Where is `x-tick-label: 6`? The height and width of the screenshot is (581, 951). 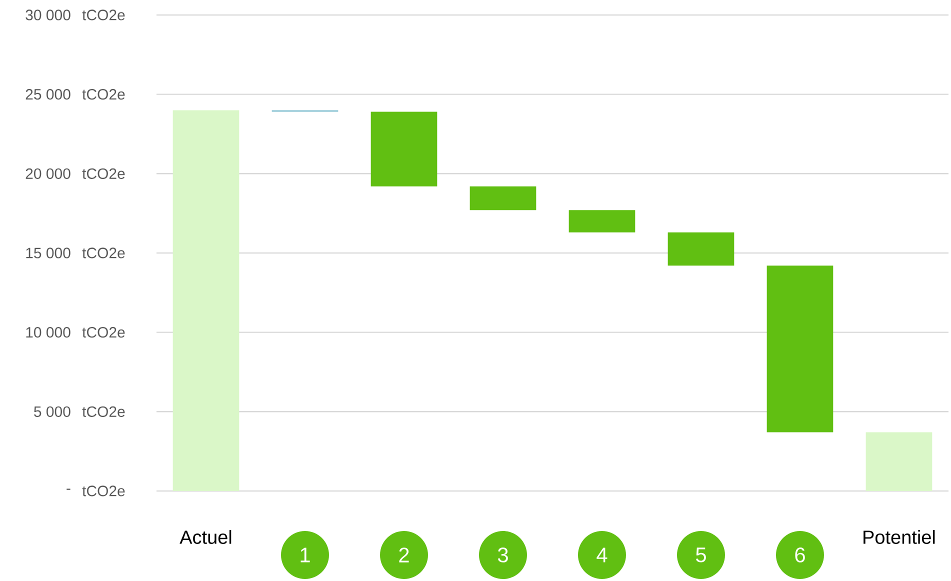
x-tick-label: 6 is located at coordinates (800, 555).